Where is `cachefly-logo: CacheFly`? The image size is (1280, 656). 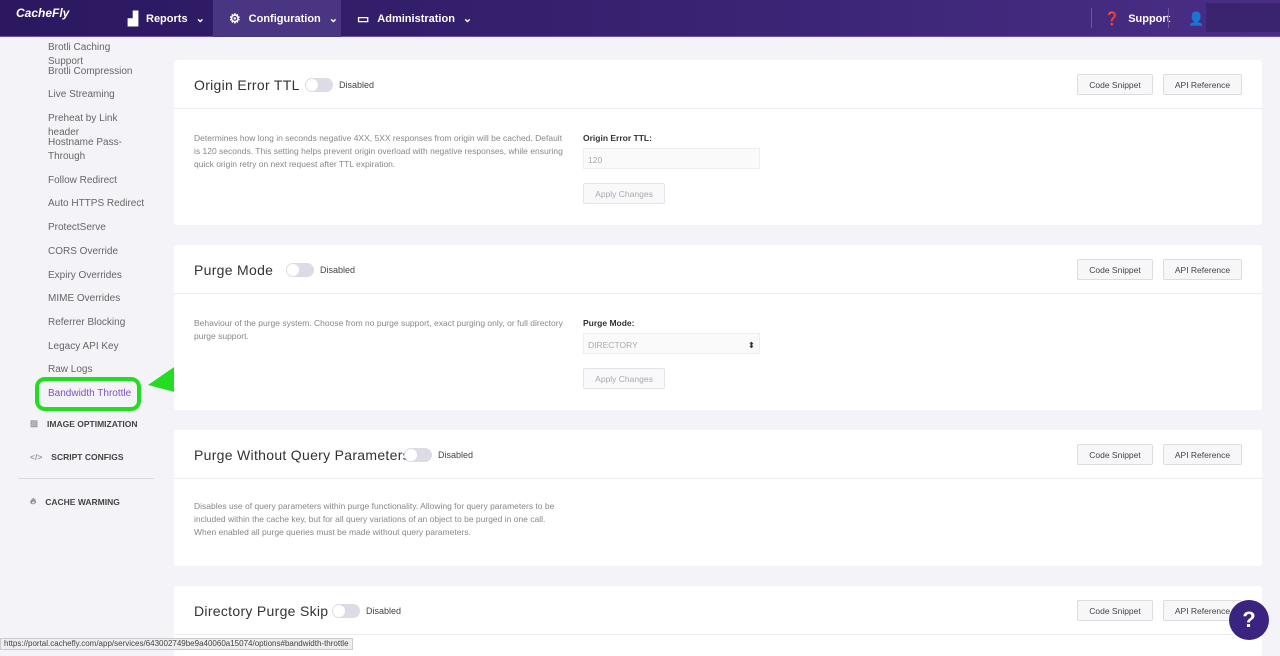
cachefly-logo: CacheFly is located at coordinates (43, 13).